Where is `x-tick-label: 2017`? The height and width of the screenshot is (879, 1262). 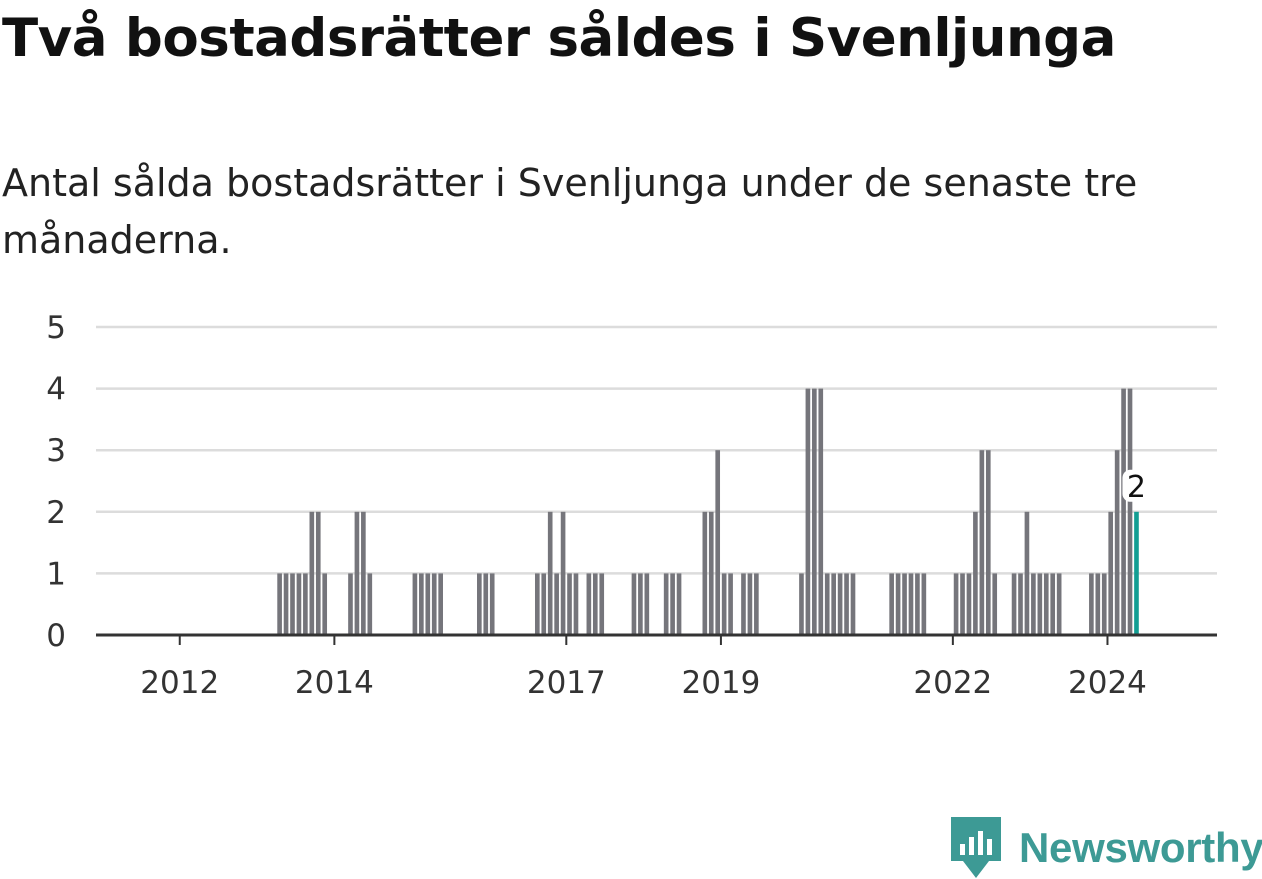 x-tick-label: 2017 is located at coordinates (566, 683).